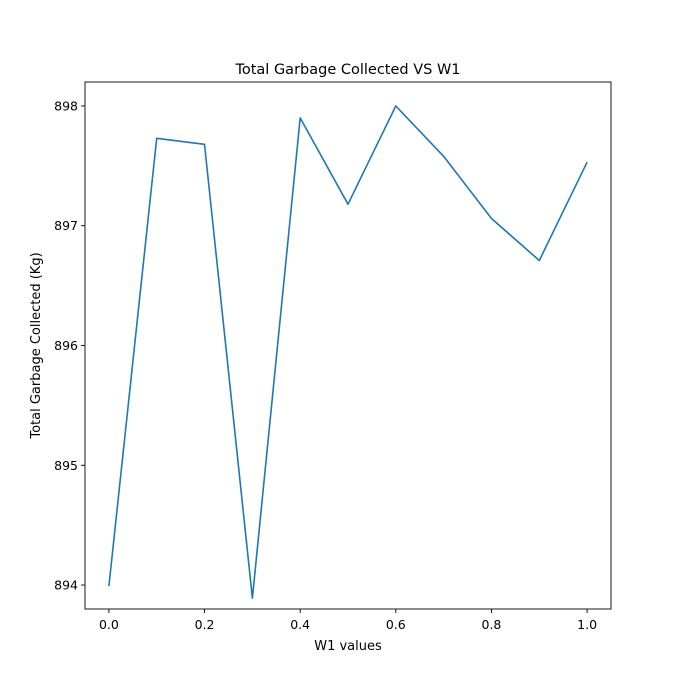 Image resolution: width=679 pixels, height=685 pixels. Describe the element at coordinates (36, 345) in the screenshot. I see `y-axis-label: Total Garbage Collected (Kg)` at that location.